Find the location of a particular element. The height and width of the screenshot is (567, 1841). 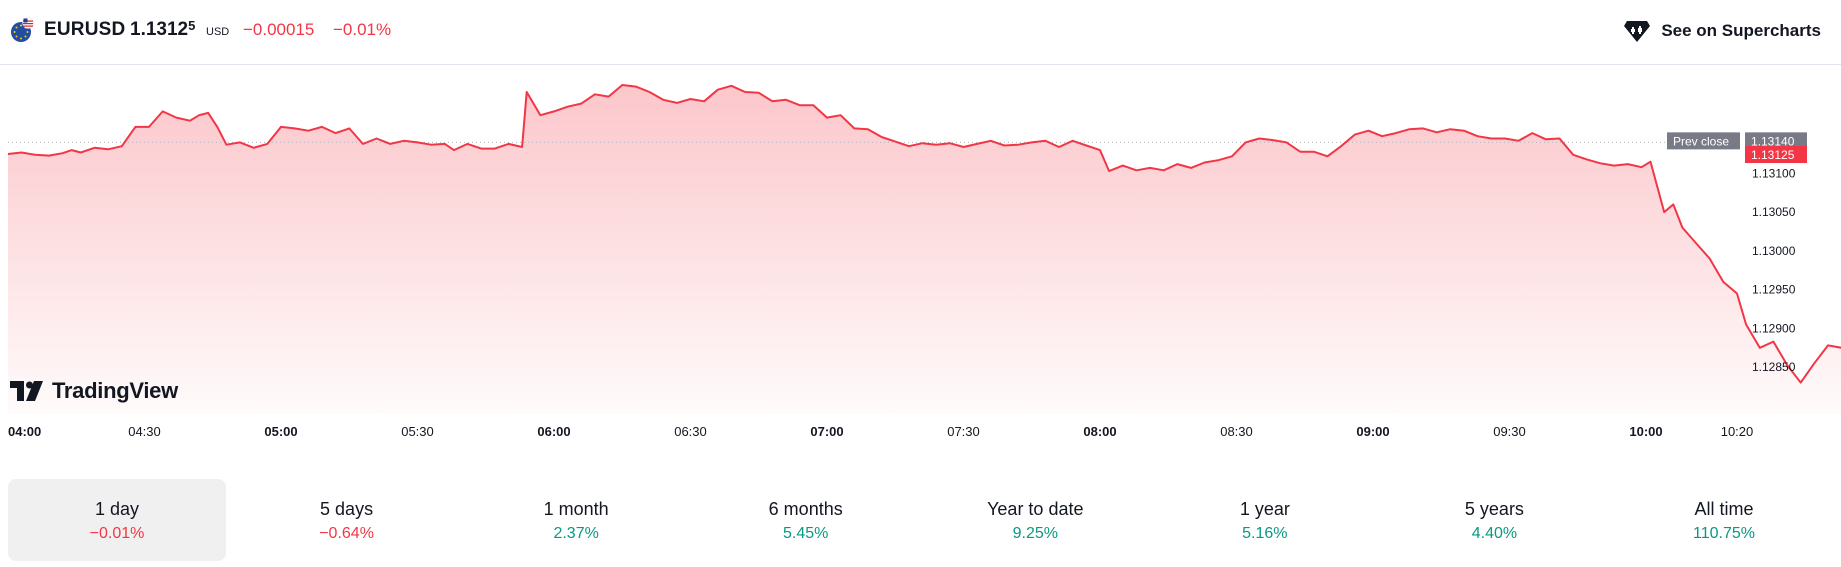

supercharts-icon is located at coordinates (1637, 31).